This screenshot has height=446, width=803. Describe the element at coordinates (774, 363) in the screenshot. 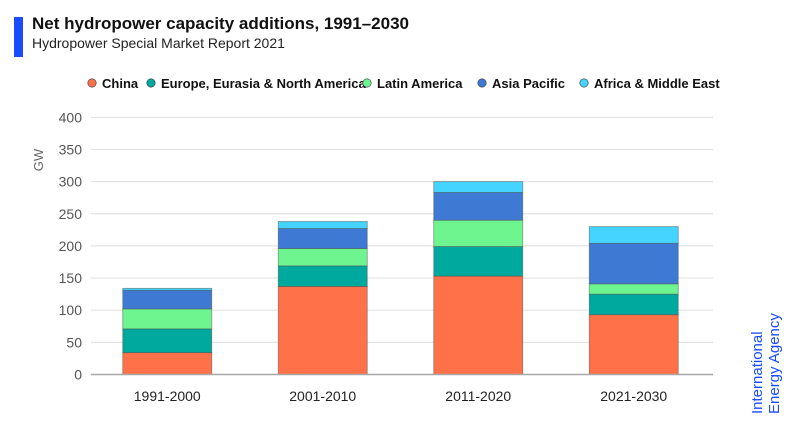

I see `iea-logo-line2: Energy Agency` at that location.